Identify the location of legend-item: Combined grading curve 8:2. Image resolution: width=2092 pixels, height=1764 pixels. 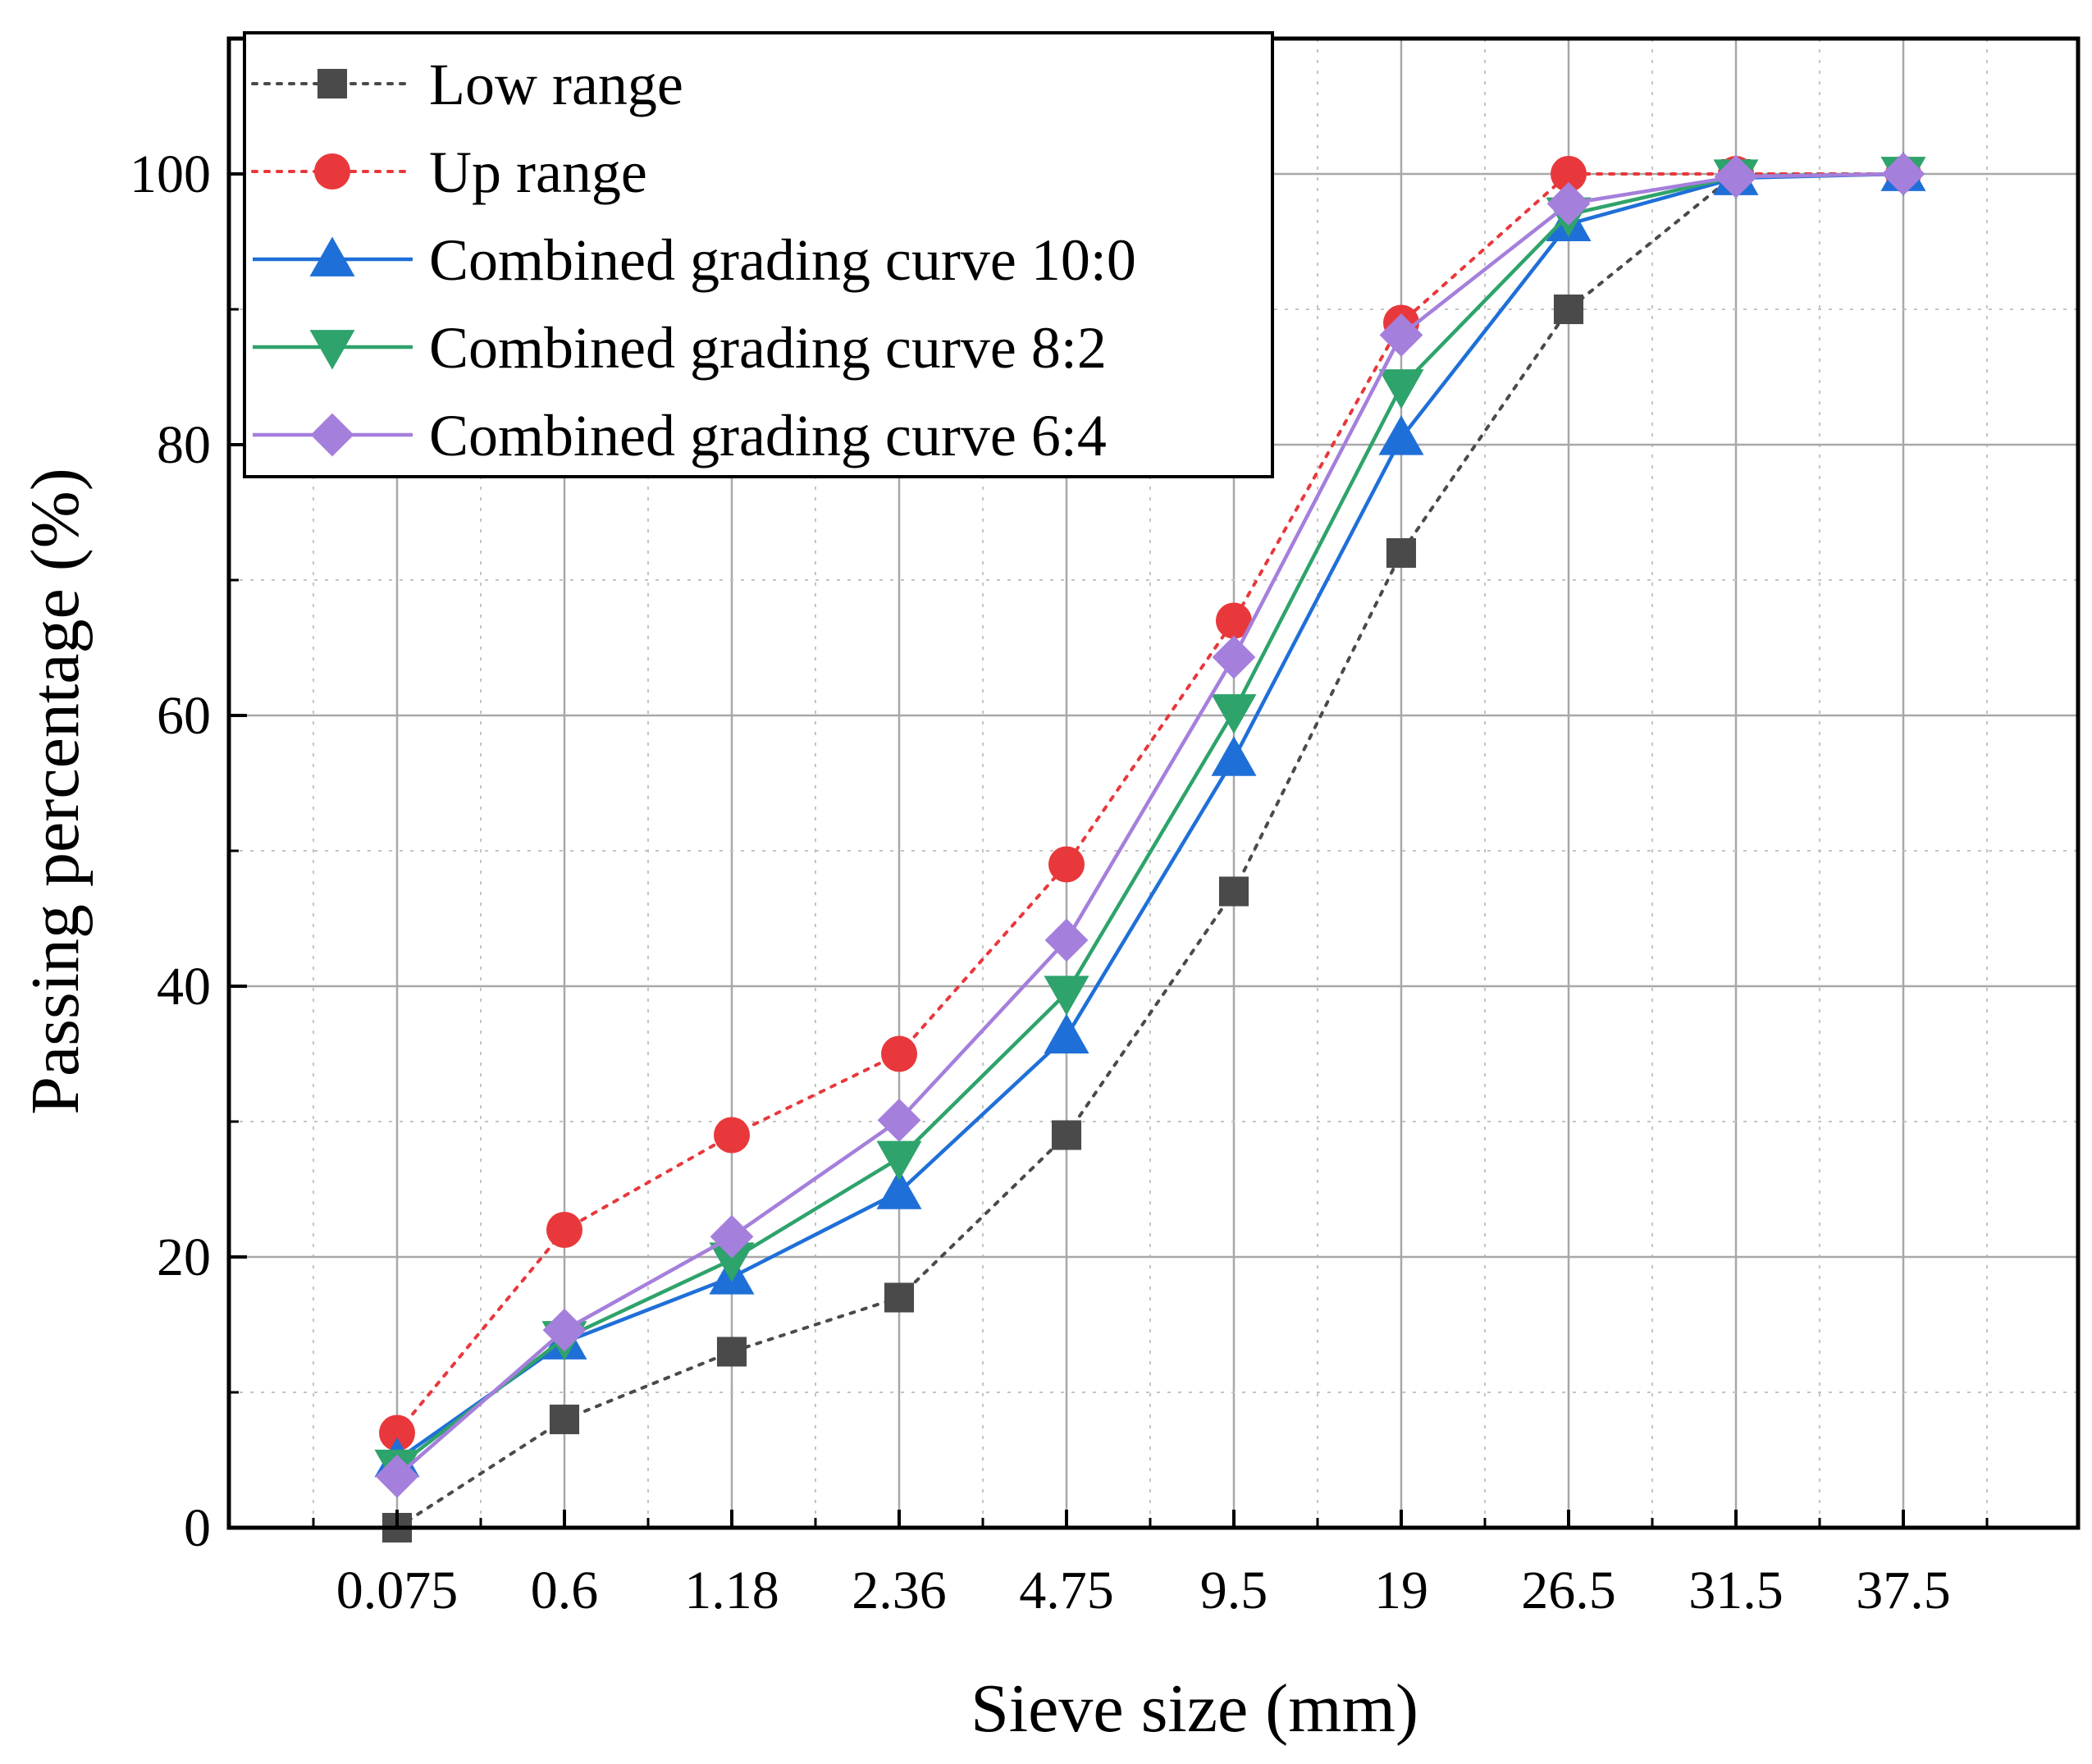
(680, 348).